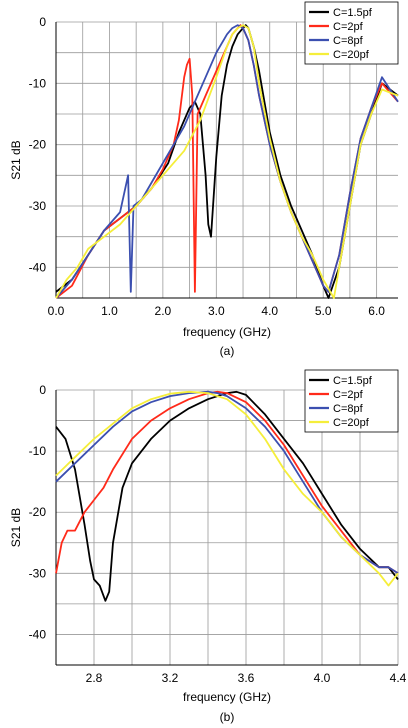  Describe the element at coordinates (38, 267) in the screenshot. I see `chart-a-y-tick-label: -40` at that location.